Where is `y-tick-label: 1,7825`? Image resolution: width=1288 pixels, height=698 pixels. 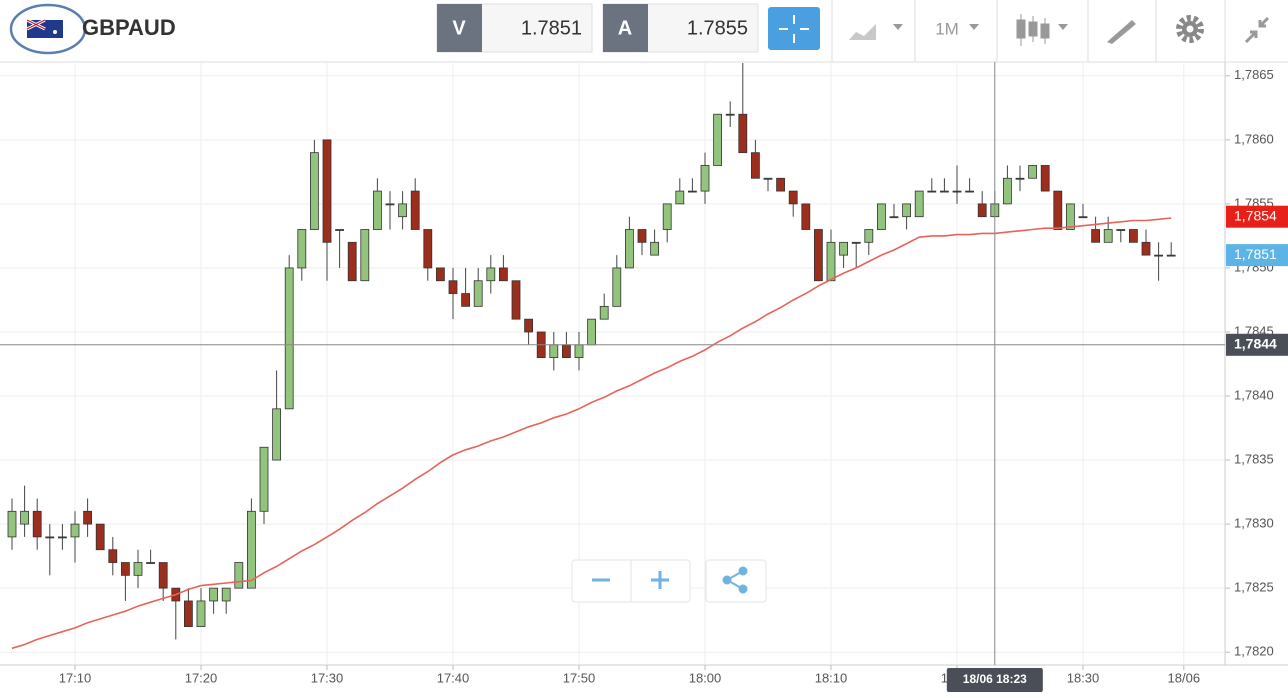
y-tick-label: 1,7825 is located at coordinates (1254, 587).